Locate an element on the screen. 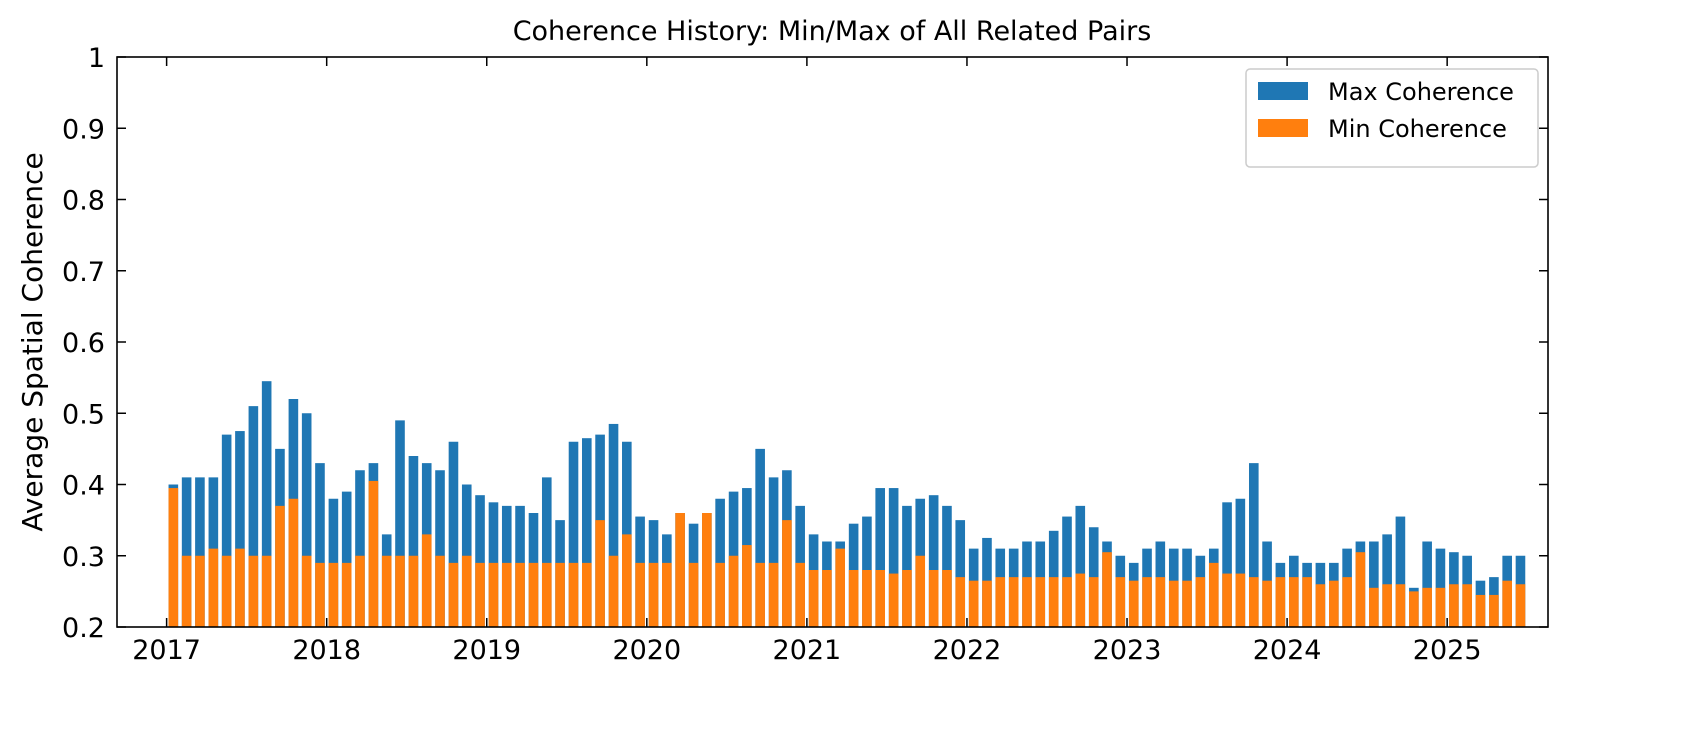 The width and height of the screenshot is (1697, 741). x-tick-label: 2021 is located at coordinates (807, 650).